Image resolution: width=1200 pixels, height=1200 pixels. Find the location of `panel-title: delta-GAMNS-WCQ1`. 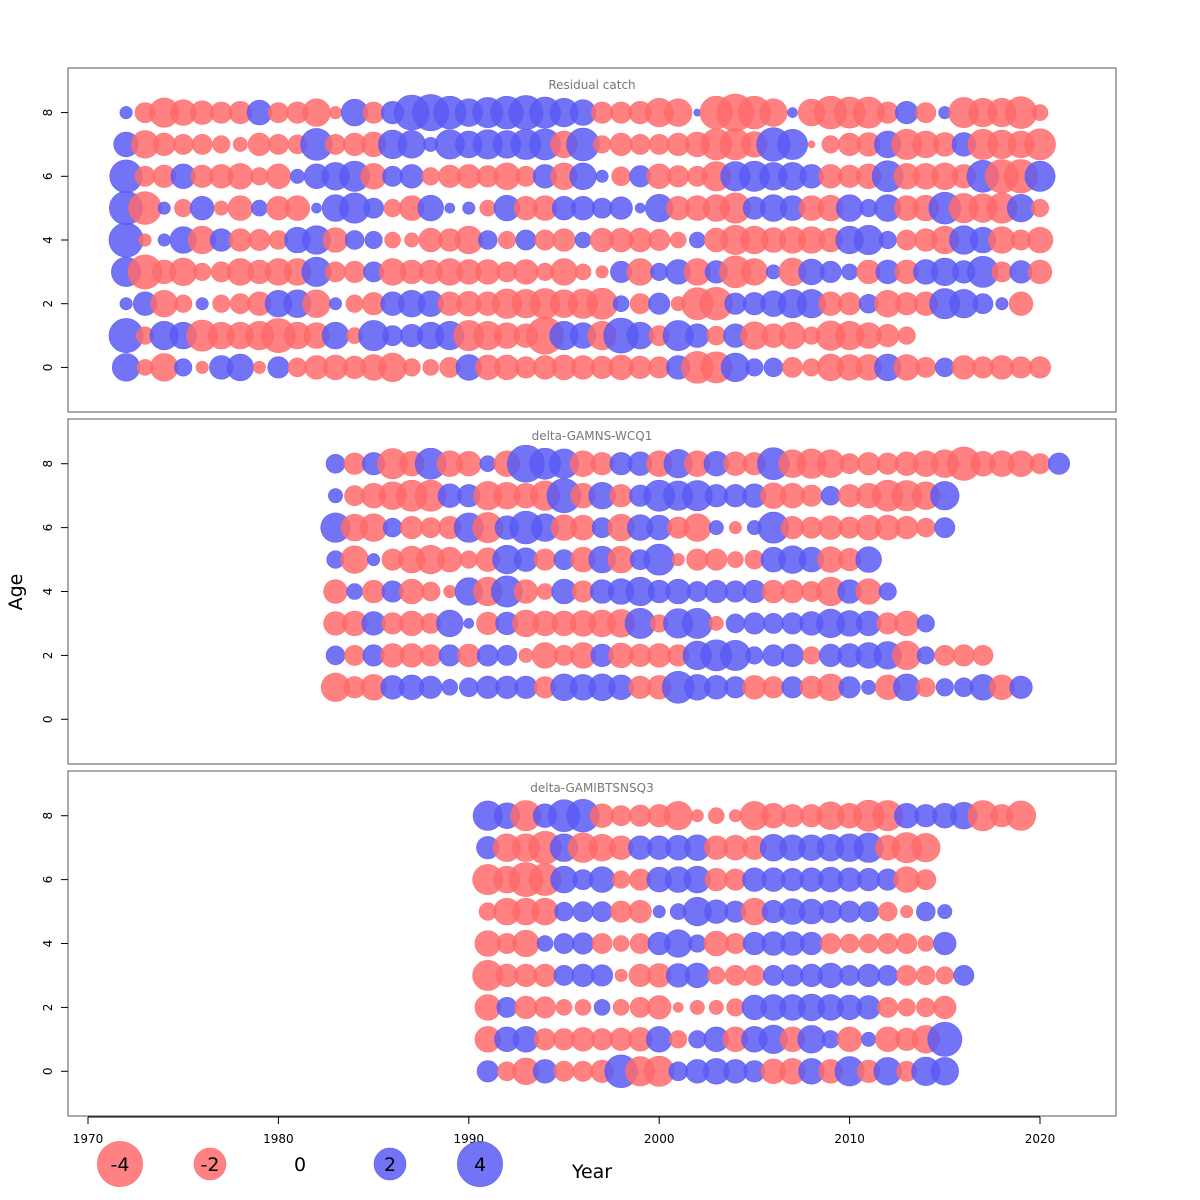

panel-title: delta-GAMNS-WCQ1 is located at coordinates (592, 436).